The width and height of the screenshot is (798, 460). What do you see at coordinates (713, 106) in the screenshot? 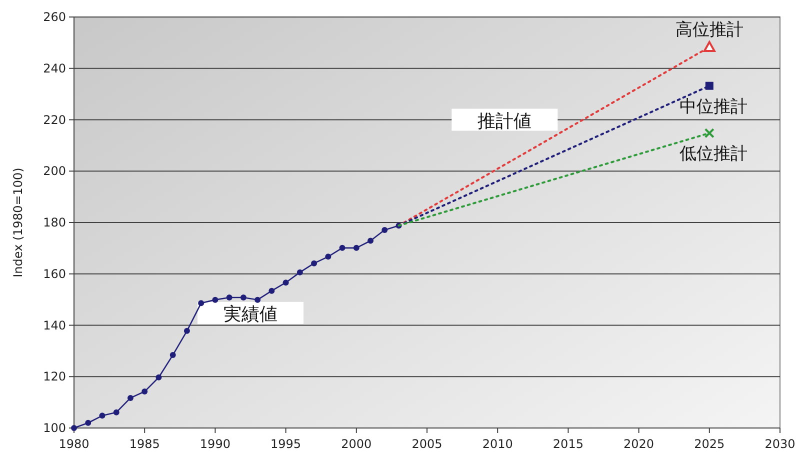
I see `series-label: 中位推計` at bounding box center [713, 106].